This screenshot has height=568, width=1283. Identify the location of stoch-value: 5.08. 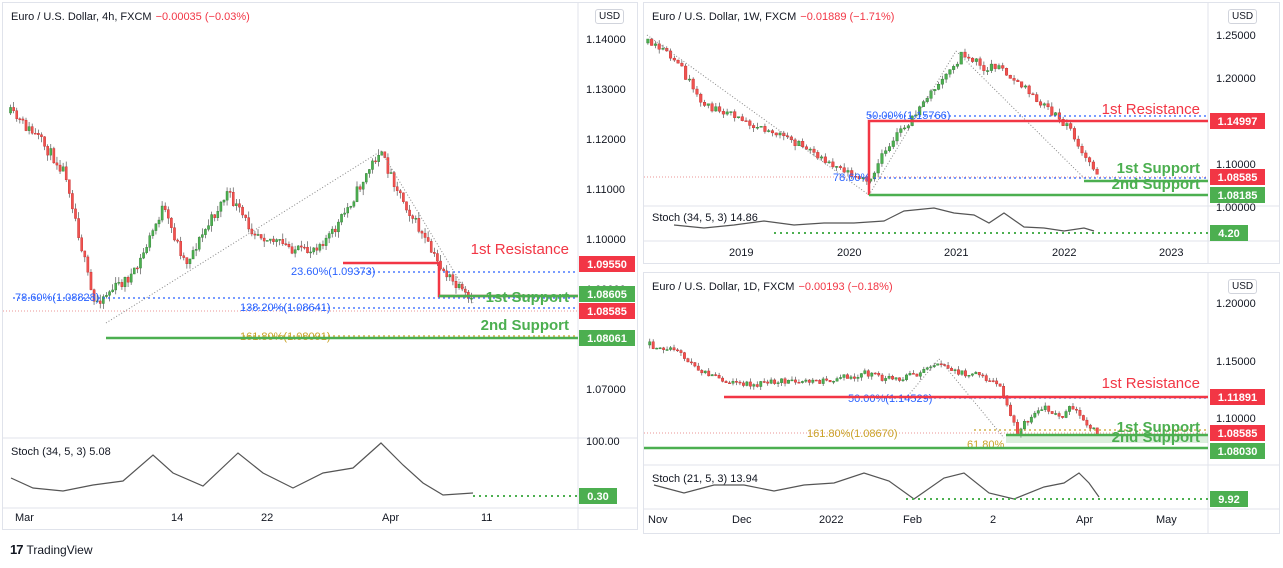
(100, 452).